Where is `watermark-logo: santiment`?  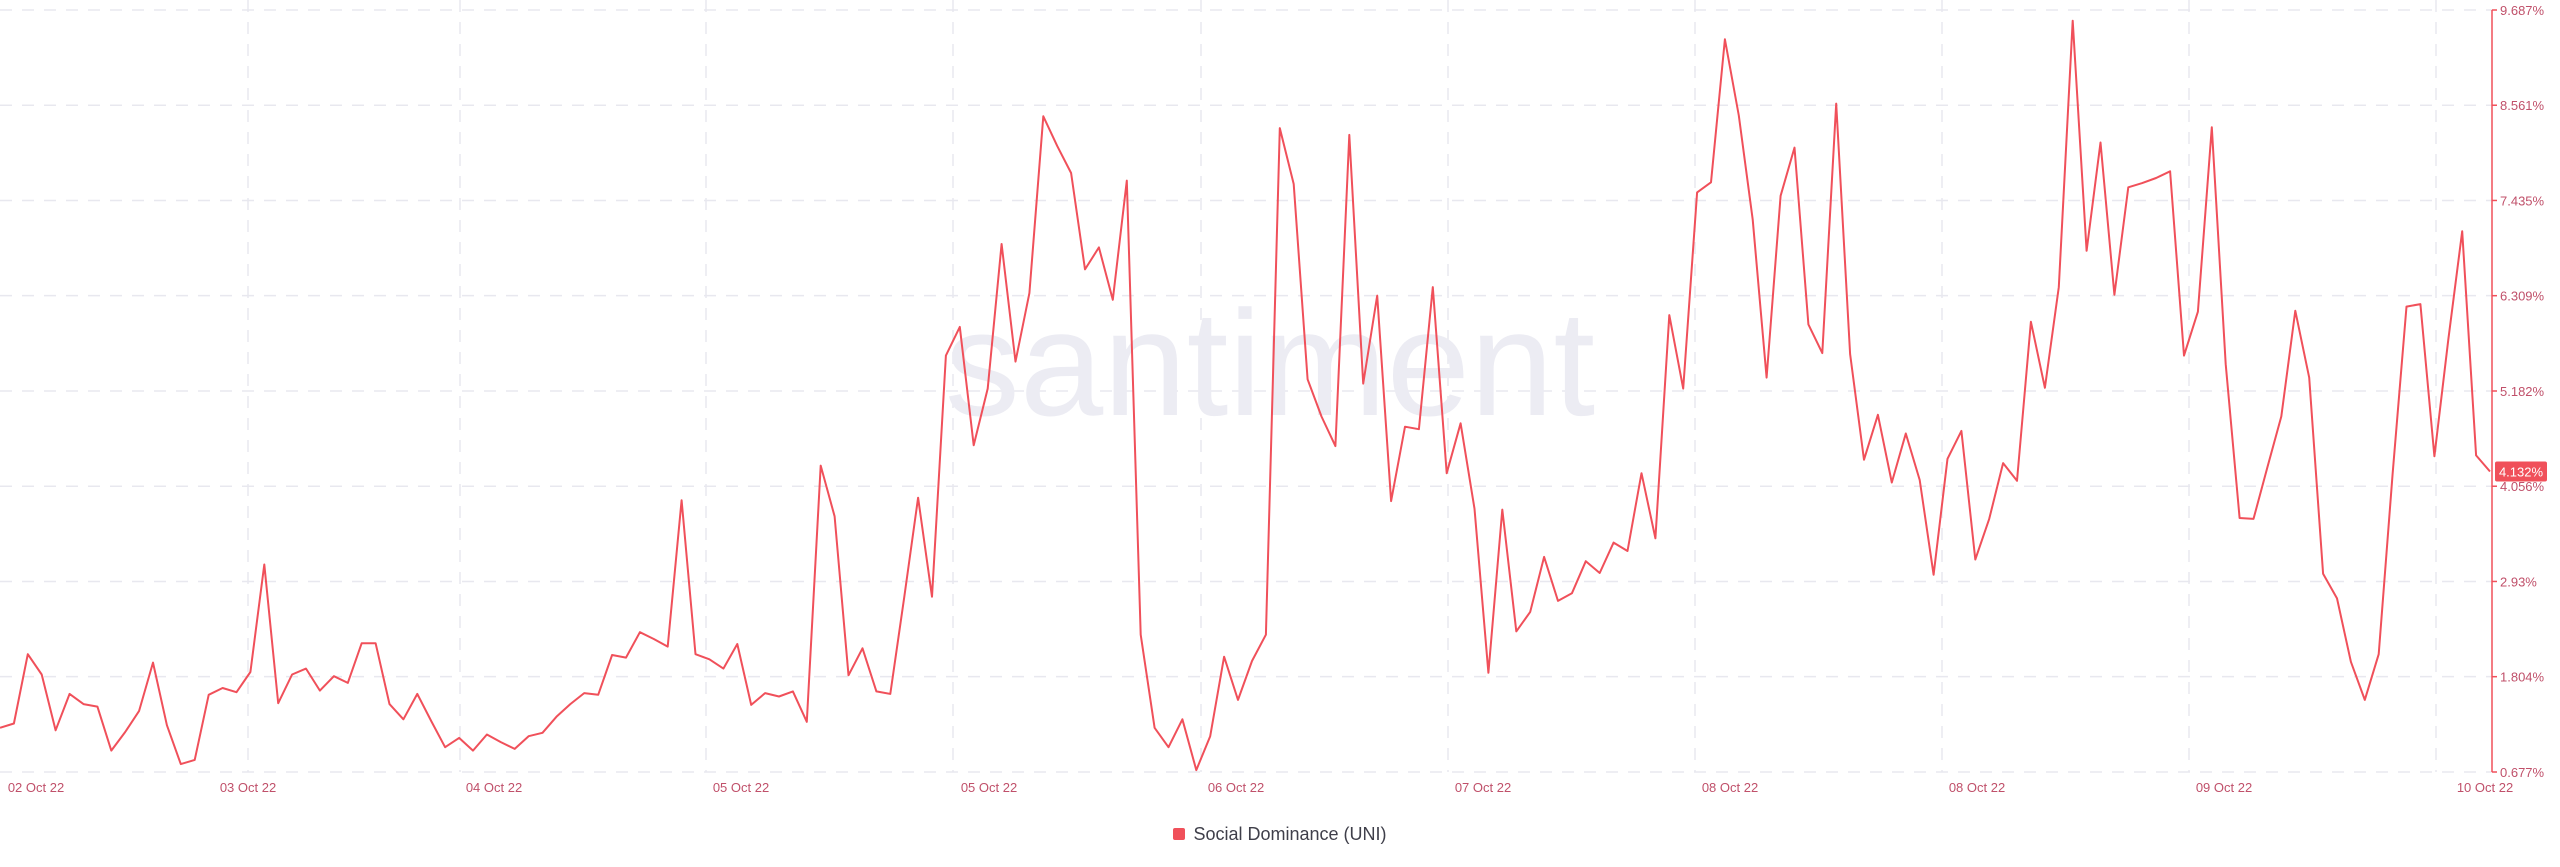 watermark-logo: santiment is located at coordinates (1270, 363).